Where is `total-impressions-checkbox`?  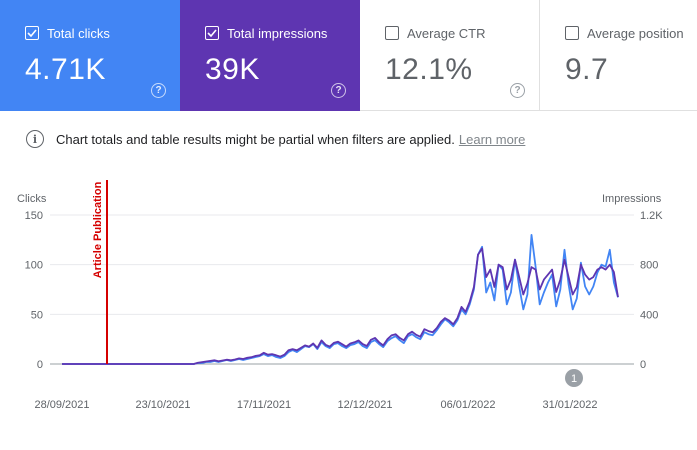 total-impressions-checkbox is located at coordinates (212, 33).